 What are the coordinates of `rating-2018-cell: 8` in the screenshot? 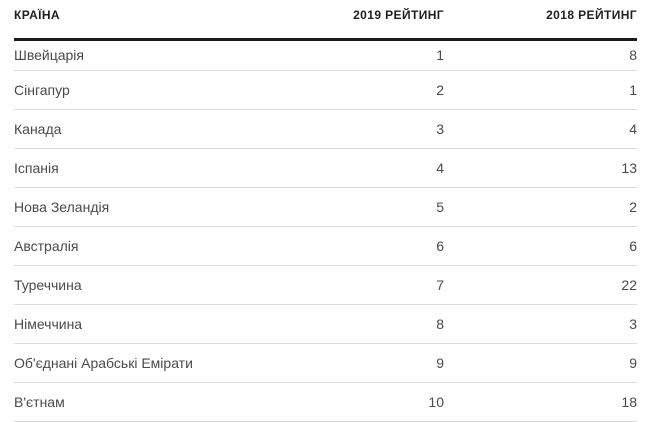 It's located at (540, 55).